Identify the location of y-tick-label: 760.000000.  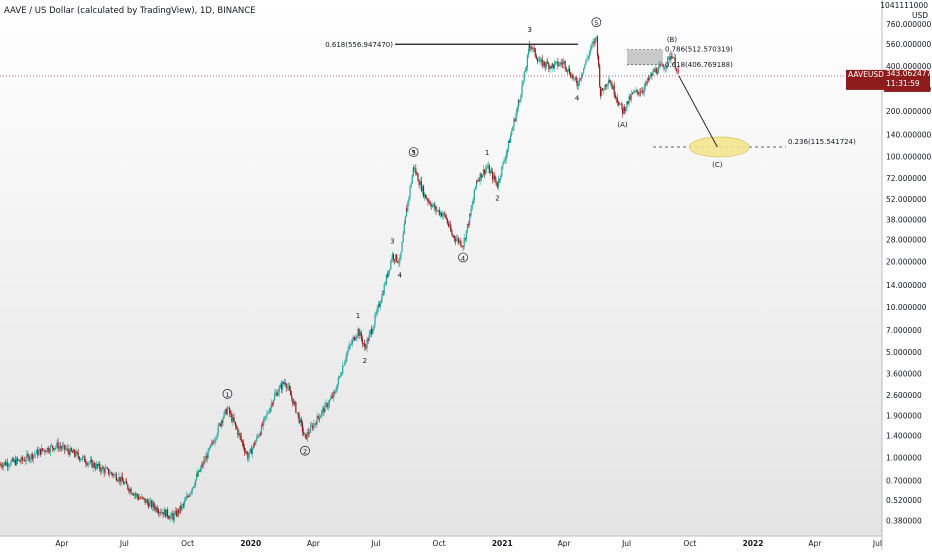
(909, 24).